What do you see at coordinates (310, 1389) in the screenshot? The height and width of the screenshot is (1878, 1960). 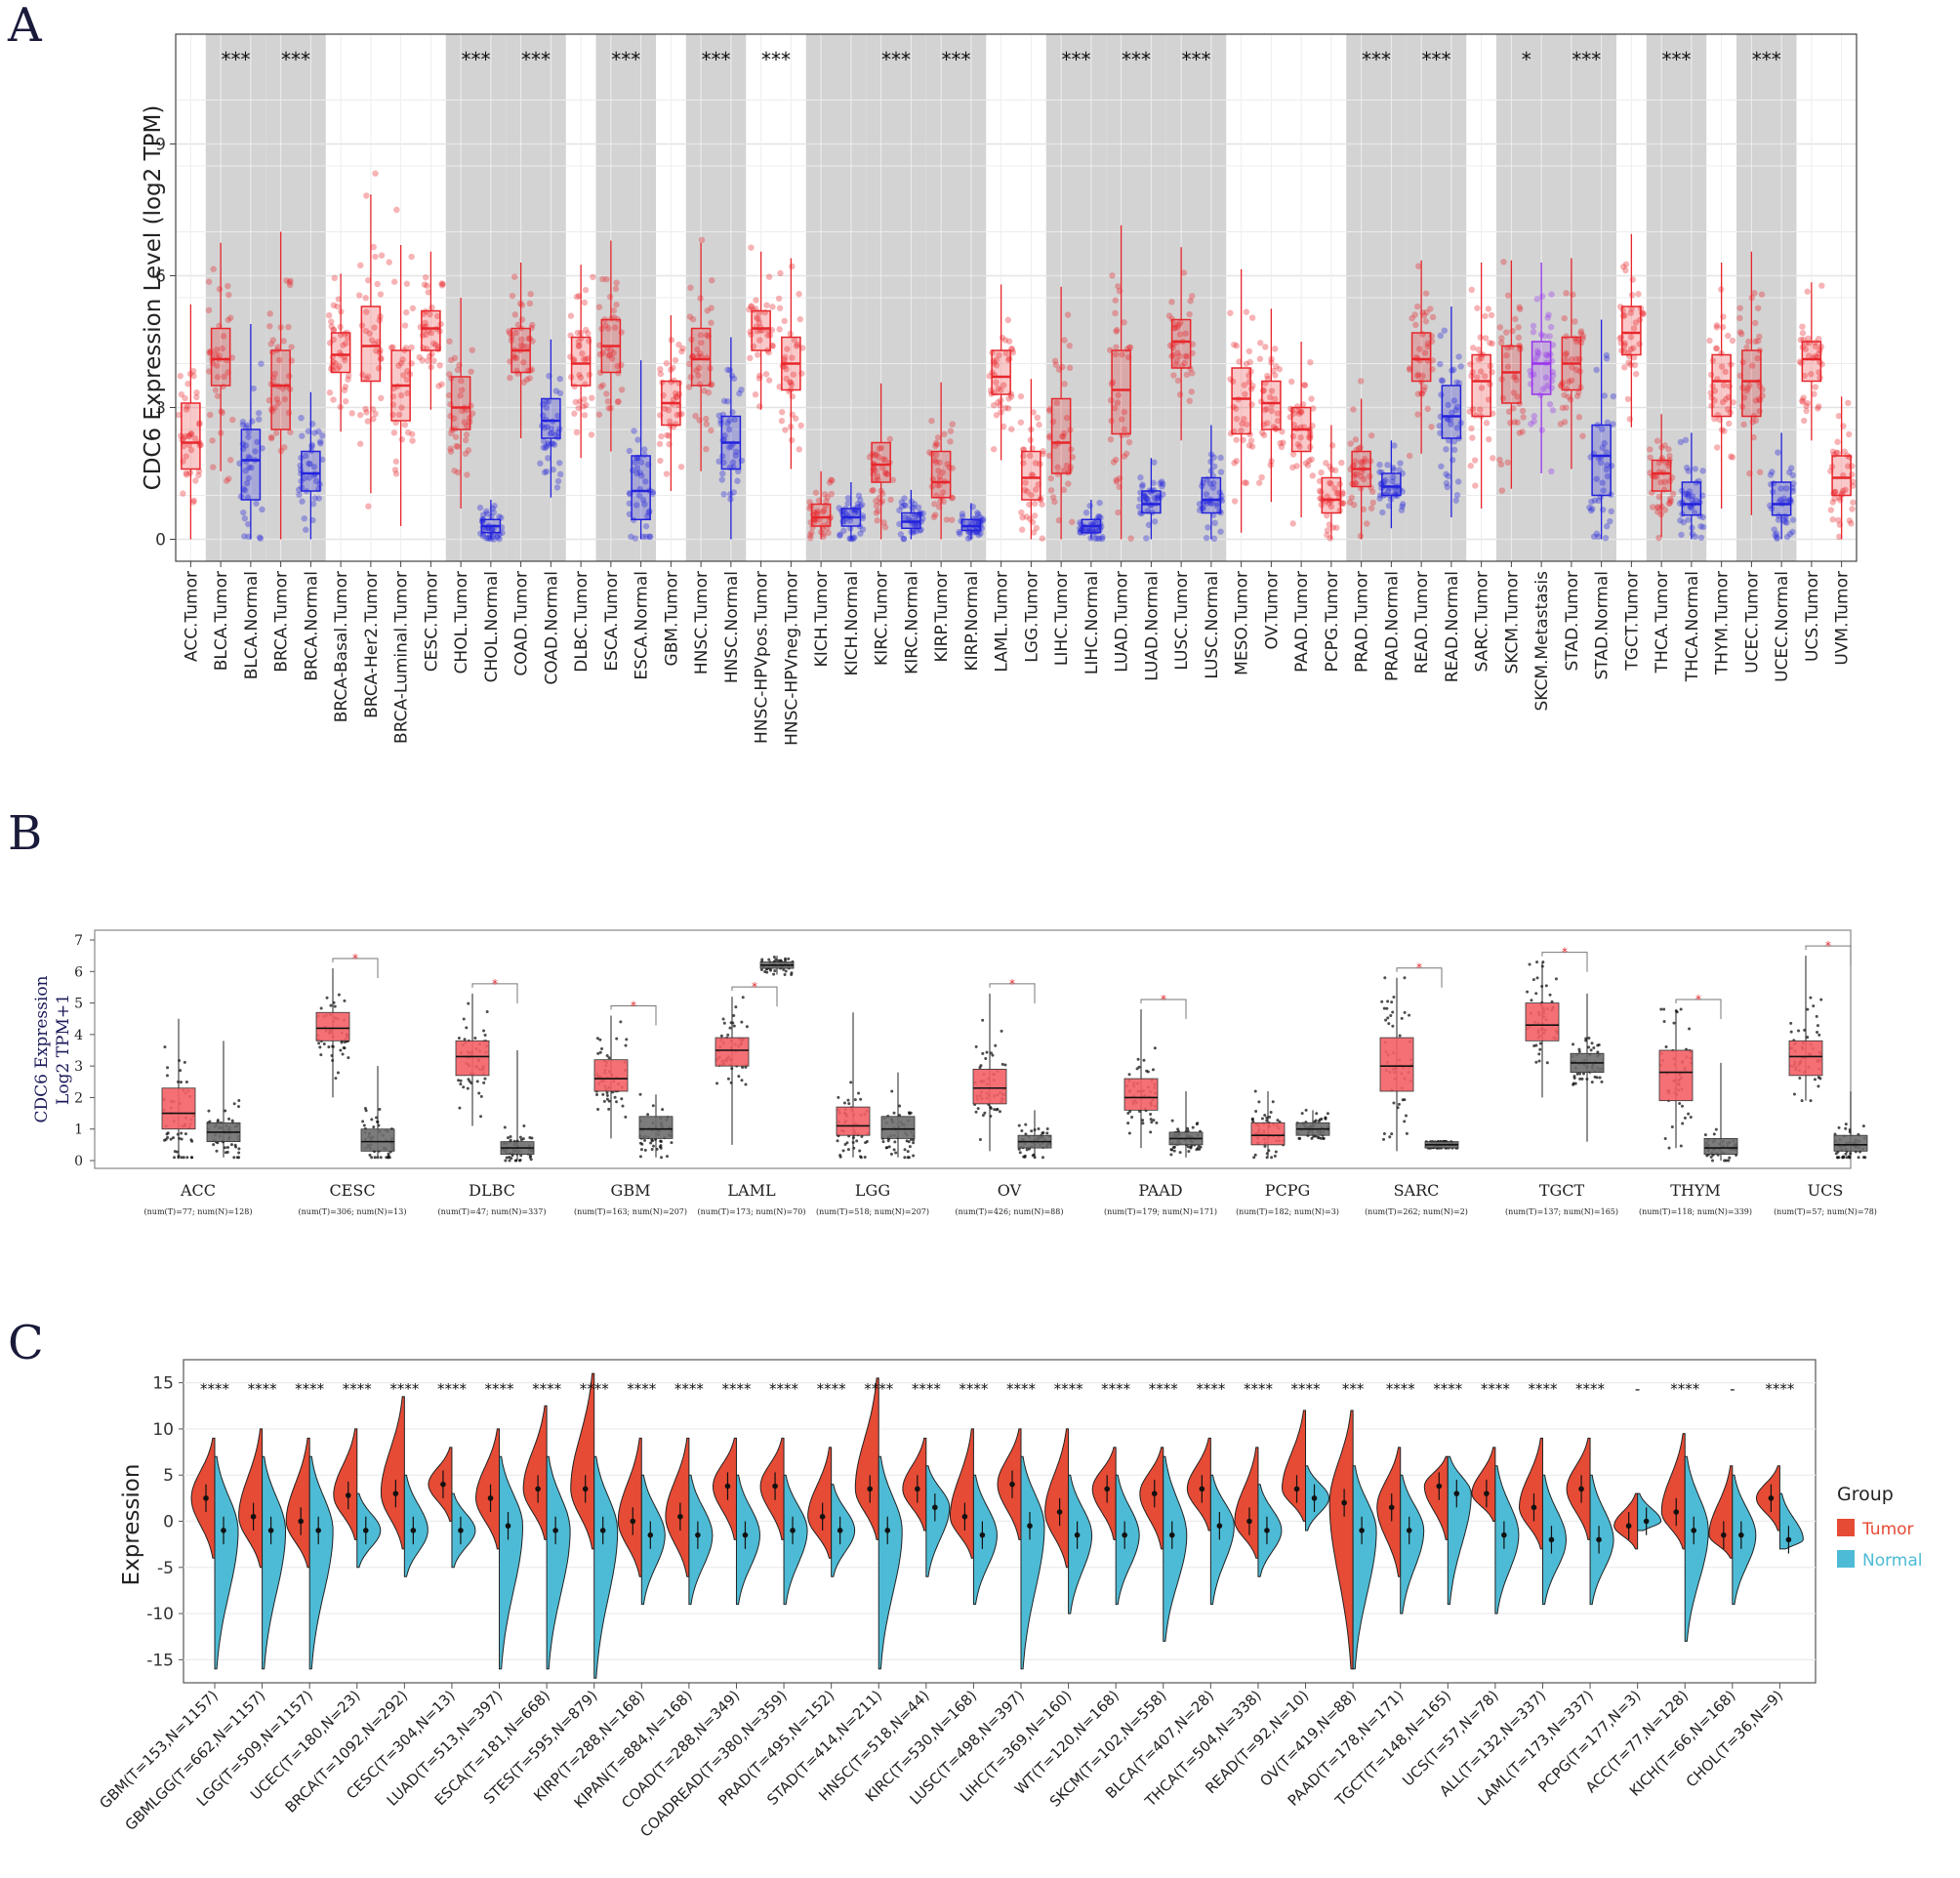 I see `significance-label: ****` at bounding box center [310, 1389].